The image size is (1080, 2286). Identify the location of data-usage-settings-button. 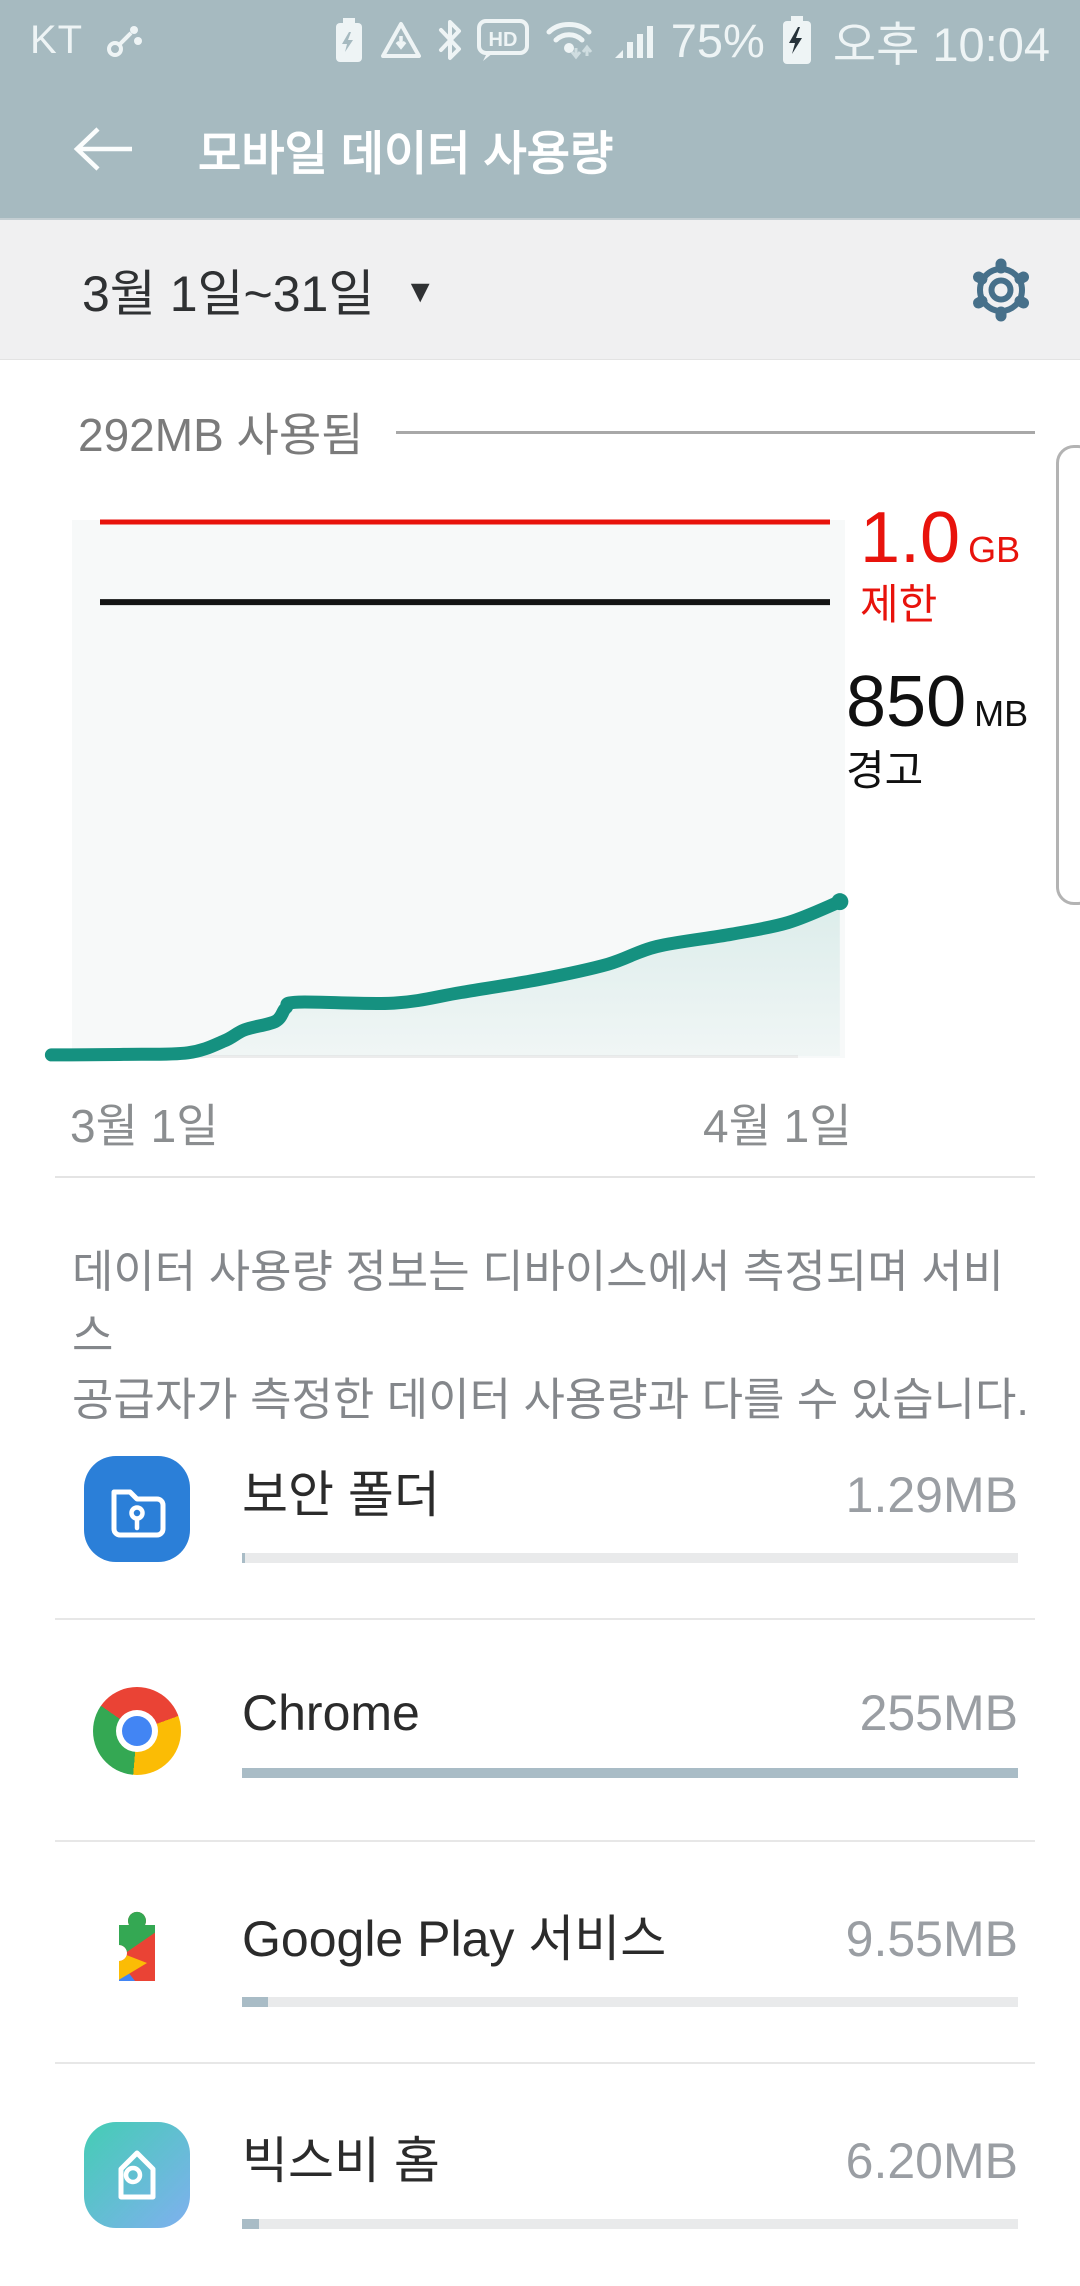
(1001, 290).